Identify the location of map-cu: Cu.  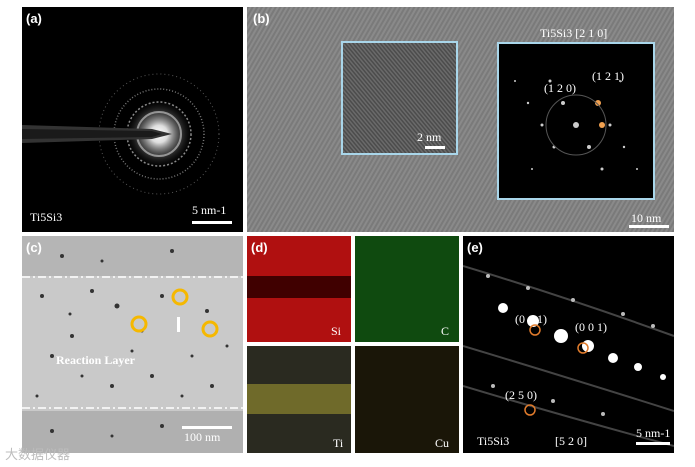
(407, 399).